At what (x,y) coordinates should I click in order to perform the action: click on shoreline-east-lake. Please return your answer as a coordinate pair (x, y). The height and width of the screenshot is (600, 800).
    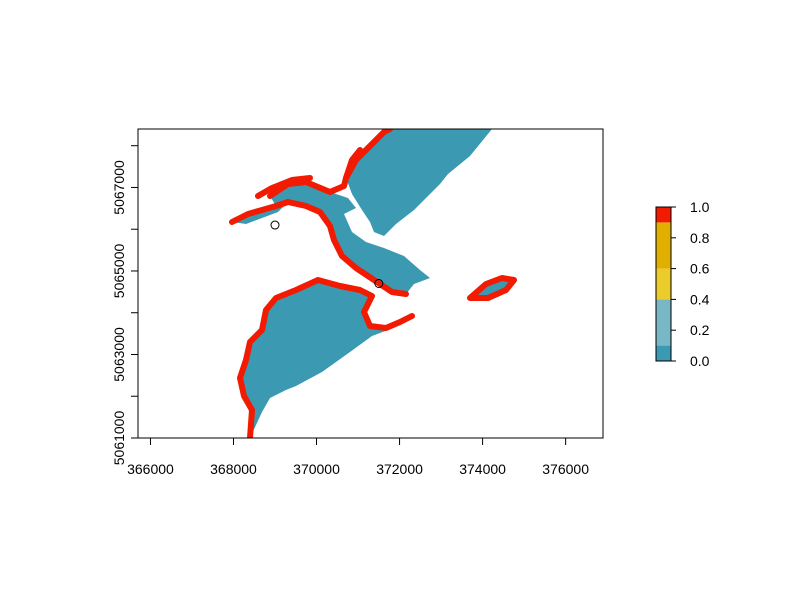
    Looking at the image, I should click on (492, 288).